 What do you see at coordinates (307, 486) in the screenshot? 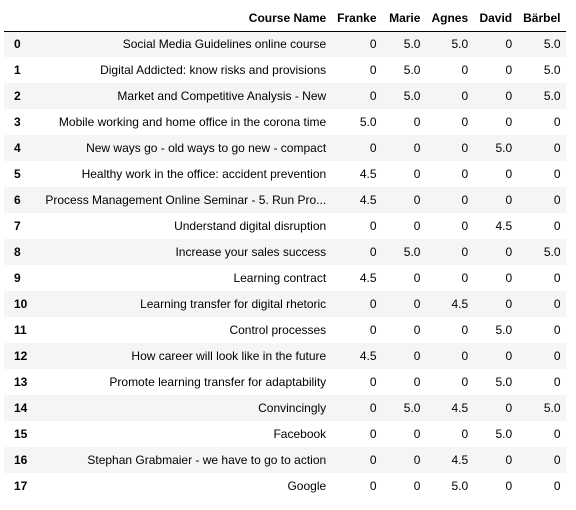
I see `course-name-cell: Google` at bounding box center [307, 486].